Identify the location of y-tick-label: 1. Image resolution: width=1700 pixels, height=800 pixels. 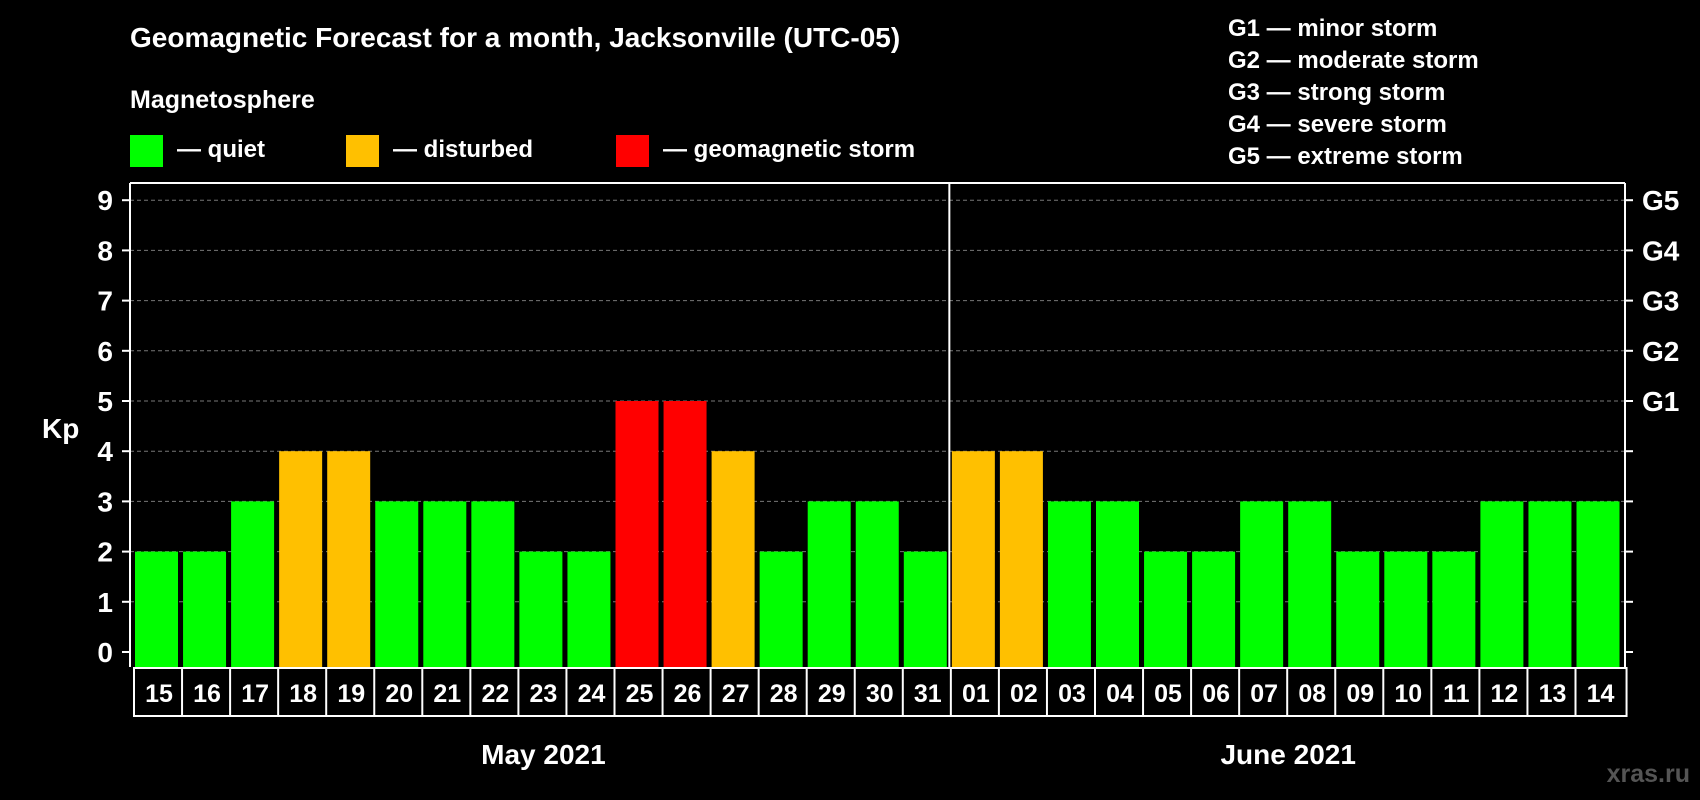
(105, 602).